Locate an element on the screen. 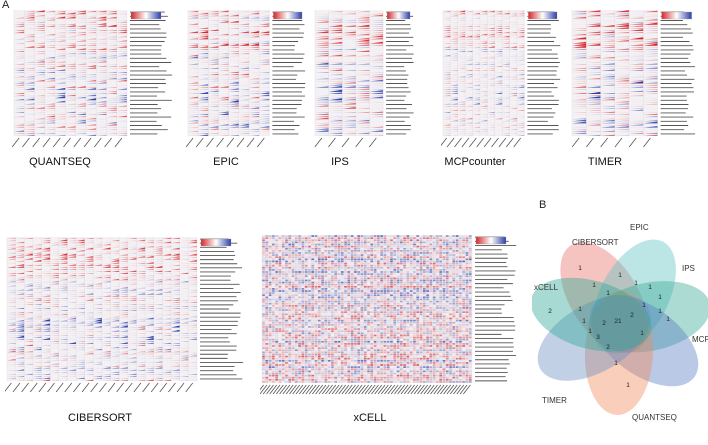  heatmap-mcpcounter is located at coordinates (502, 79).